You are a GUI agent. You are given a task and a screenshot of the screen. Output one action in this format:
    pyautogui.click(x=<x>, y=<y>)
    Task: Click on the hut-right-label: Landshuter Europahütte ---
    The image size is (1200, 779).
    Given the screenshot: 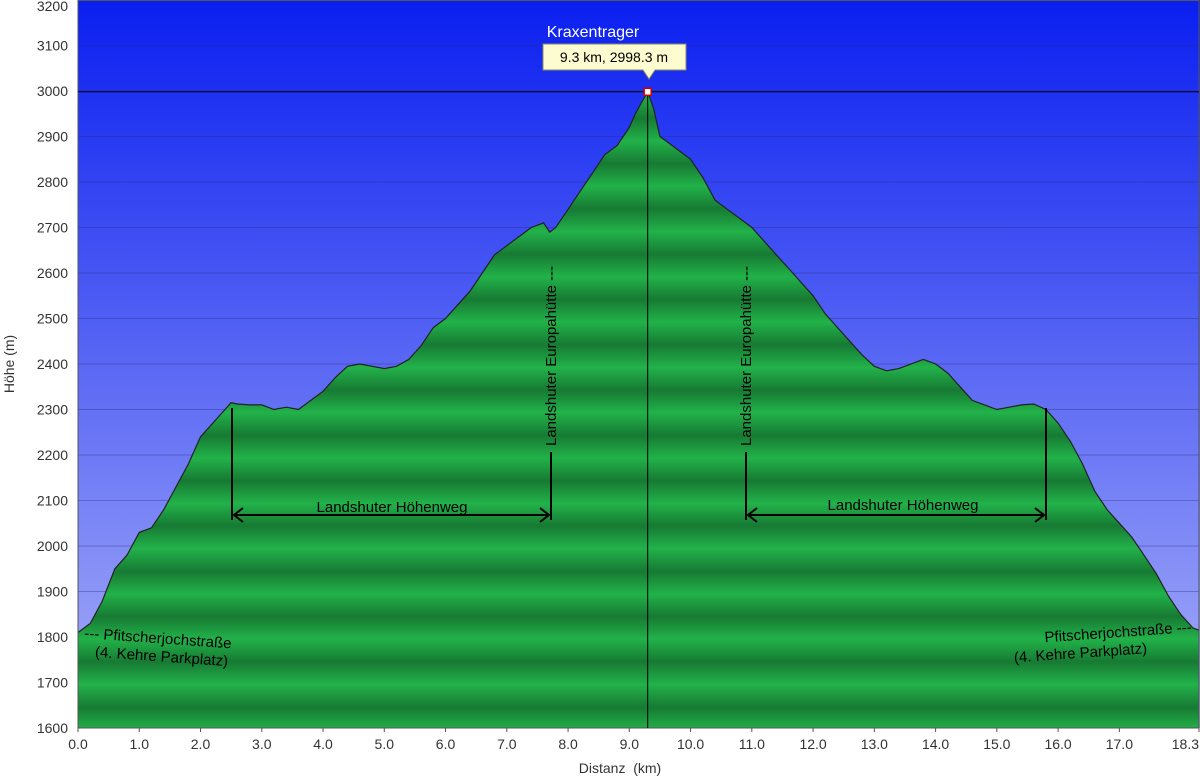 What is the action you would take?
    pyautogui.click(x=746, y=356)
    